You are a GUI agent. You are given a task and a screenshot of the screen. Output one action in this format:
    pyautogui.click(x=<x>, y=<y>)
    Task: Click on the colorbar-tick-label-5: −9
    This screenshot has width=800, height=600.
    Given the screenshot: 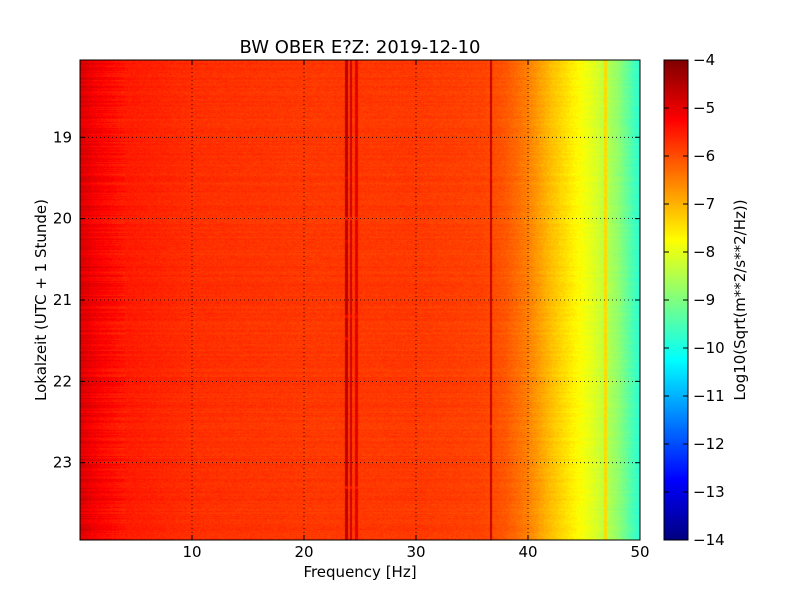 What is the action you would take?
    pyautogui.click(x=704, y=300)
    